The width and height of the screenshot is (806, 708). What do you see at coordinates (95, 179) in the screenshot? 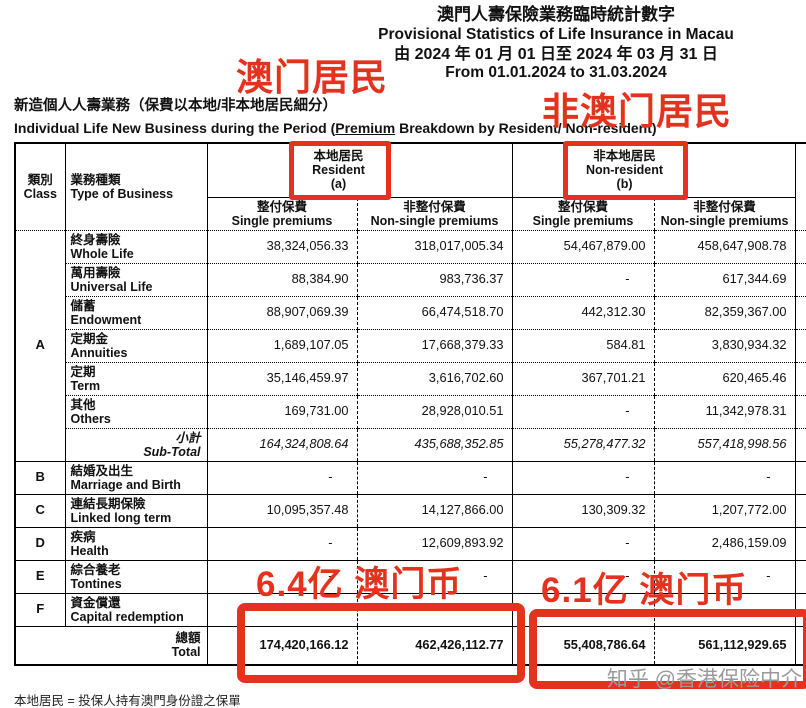
I see `header-type-zh: 業務種類` at bounding box center [95, 179].